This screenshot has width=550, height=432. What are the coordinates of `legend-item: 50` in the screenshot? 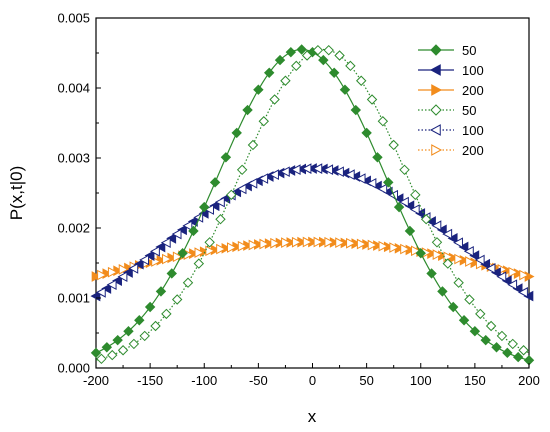 It's located at (447, 50).